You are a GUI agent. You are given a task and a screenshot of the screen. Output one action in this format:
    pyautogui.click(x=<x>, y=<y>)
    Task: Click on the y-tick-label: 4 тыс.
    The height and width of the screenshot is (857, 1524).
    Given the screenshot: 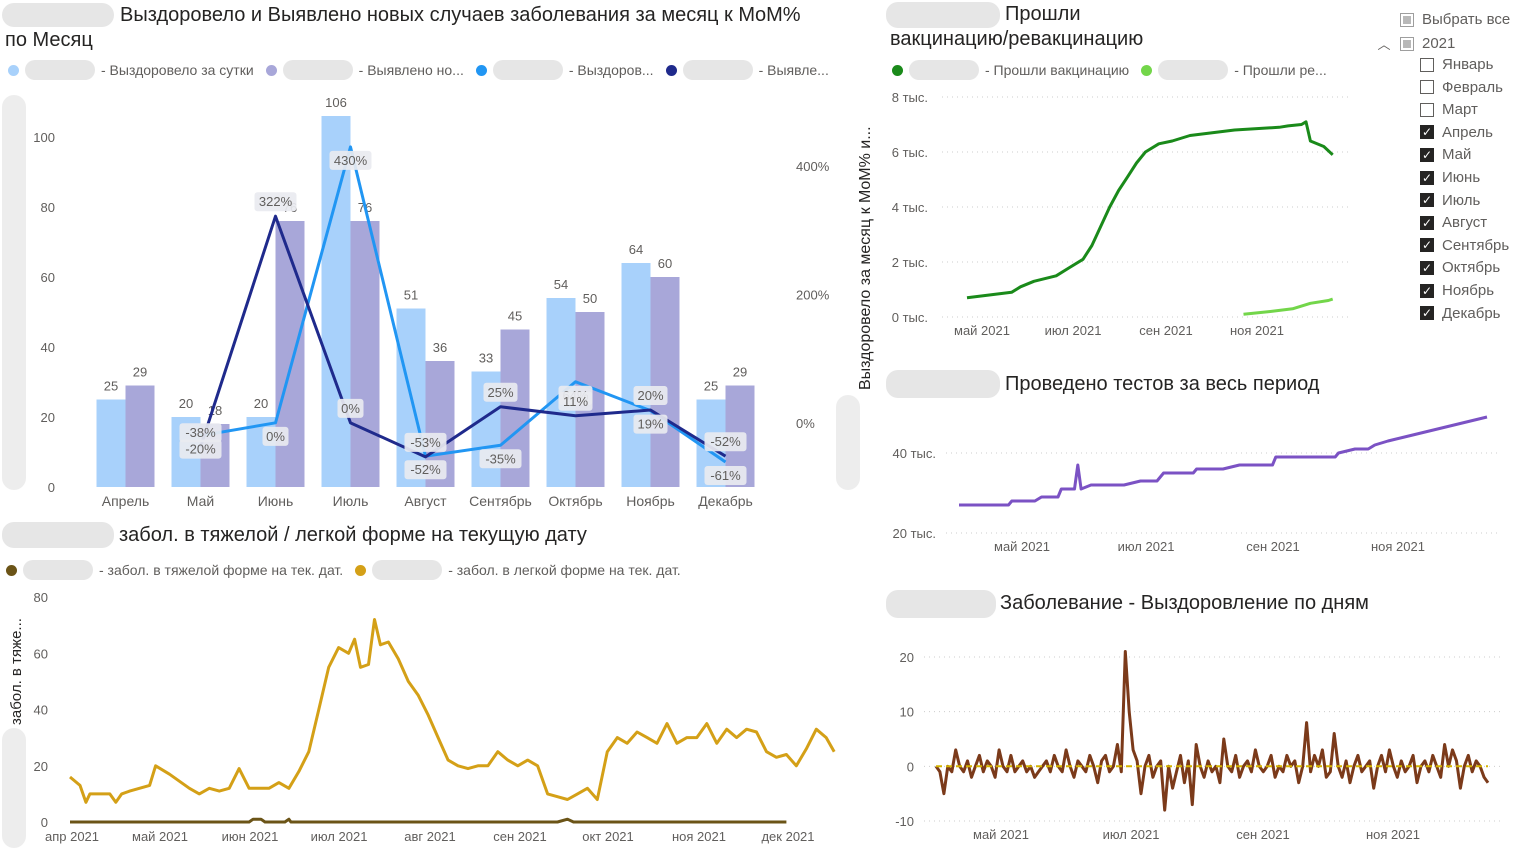 What is the action you would take?
    pyautogui.click(x=910, y=207)
    